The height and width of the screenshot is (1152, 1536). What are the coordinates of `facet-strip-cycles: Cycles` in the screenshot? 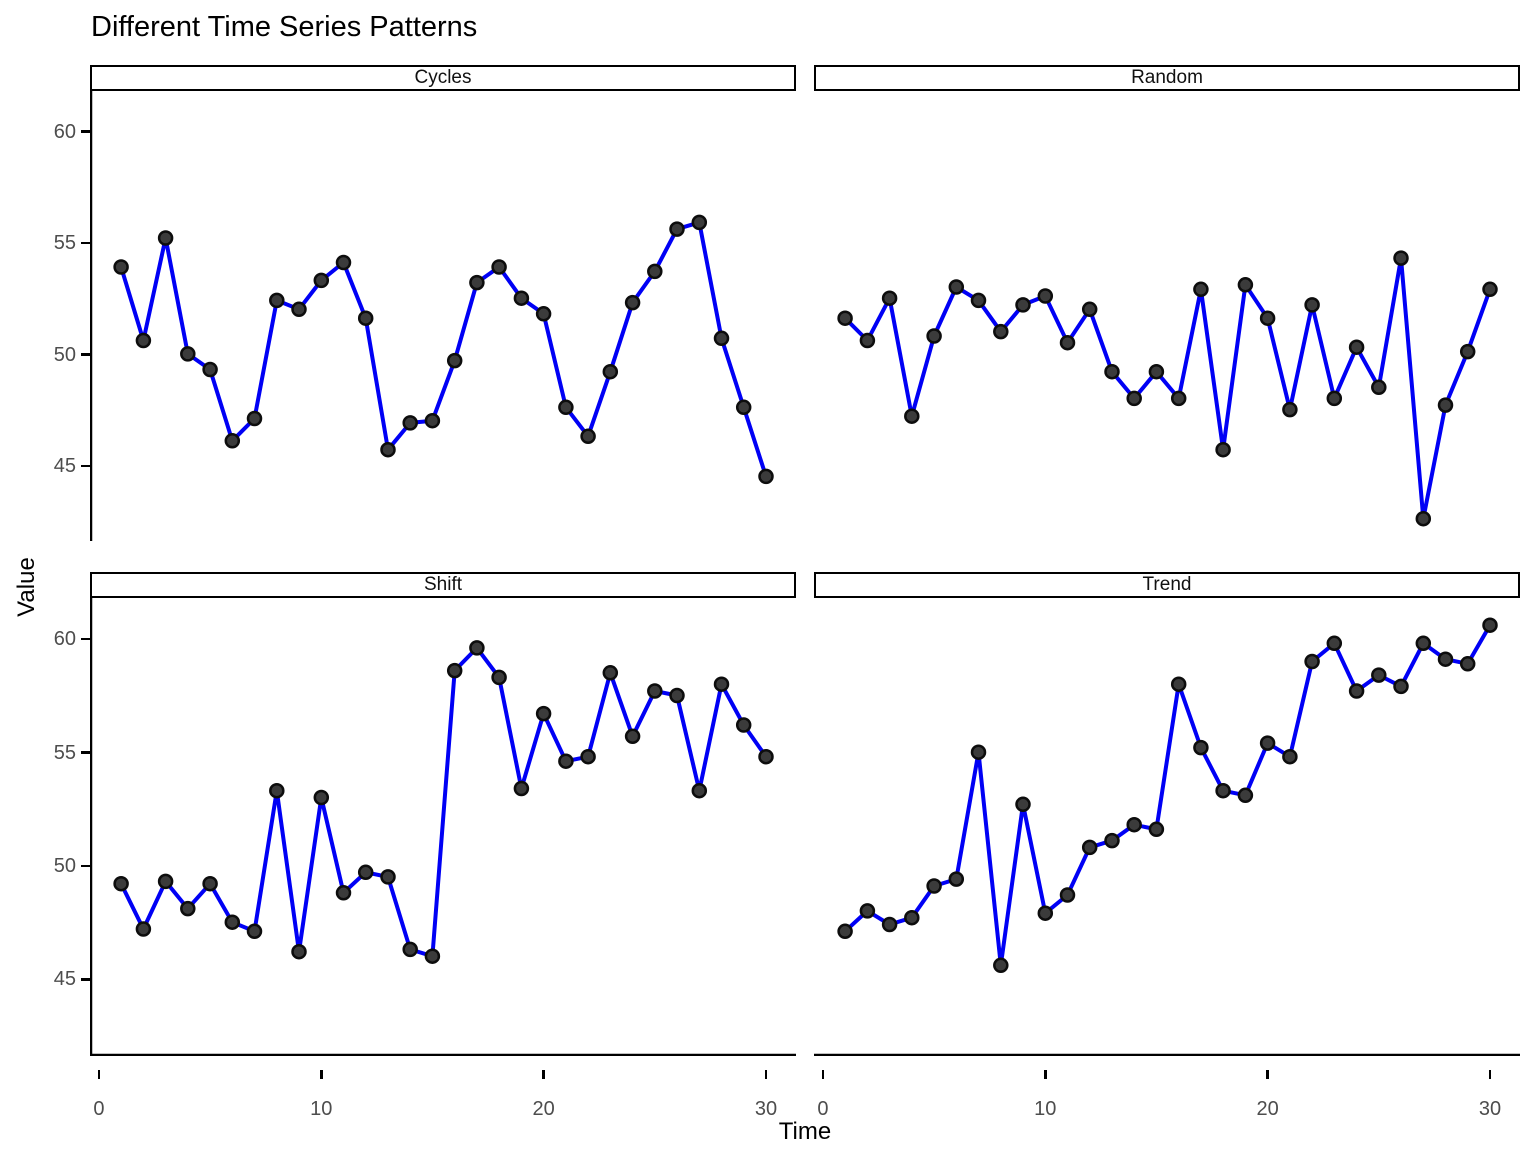 It's located at (443, 78).